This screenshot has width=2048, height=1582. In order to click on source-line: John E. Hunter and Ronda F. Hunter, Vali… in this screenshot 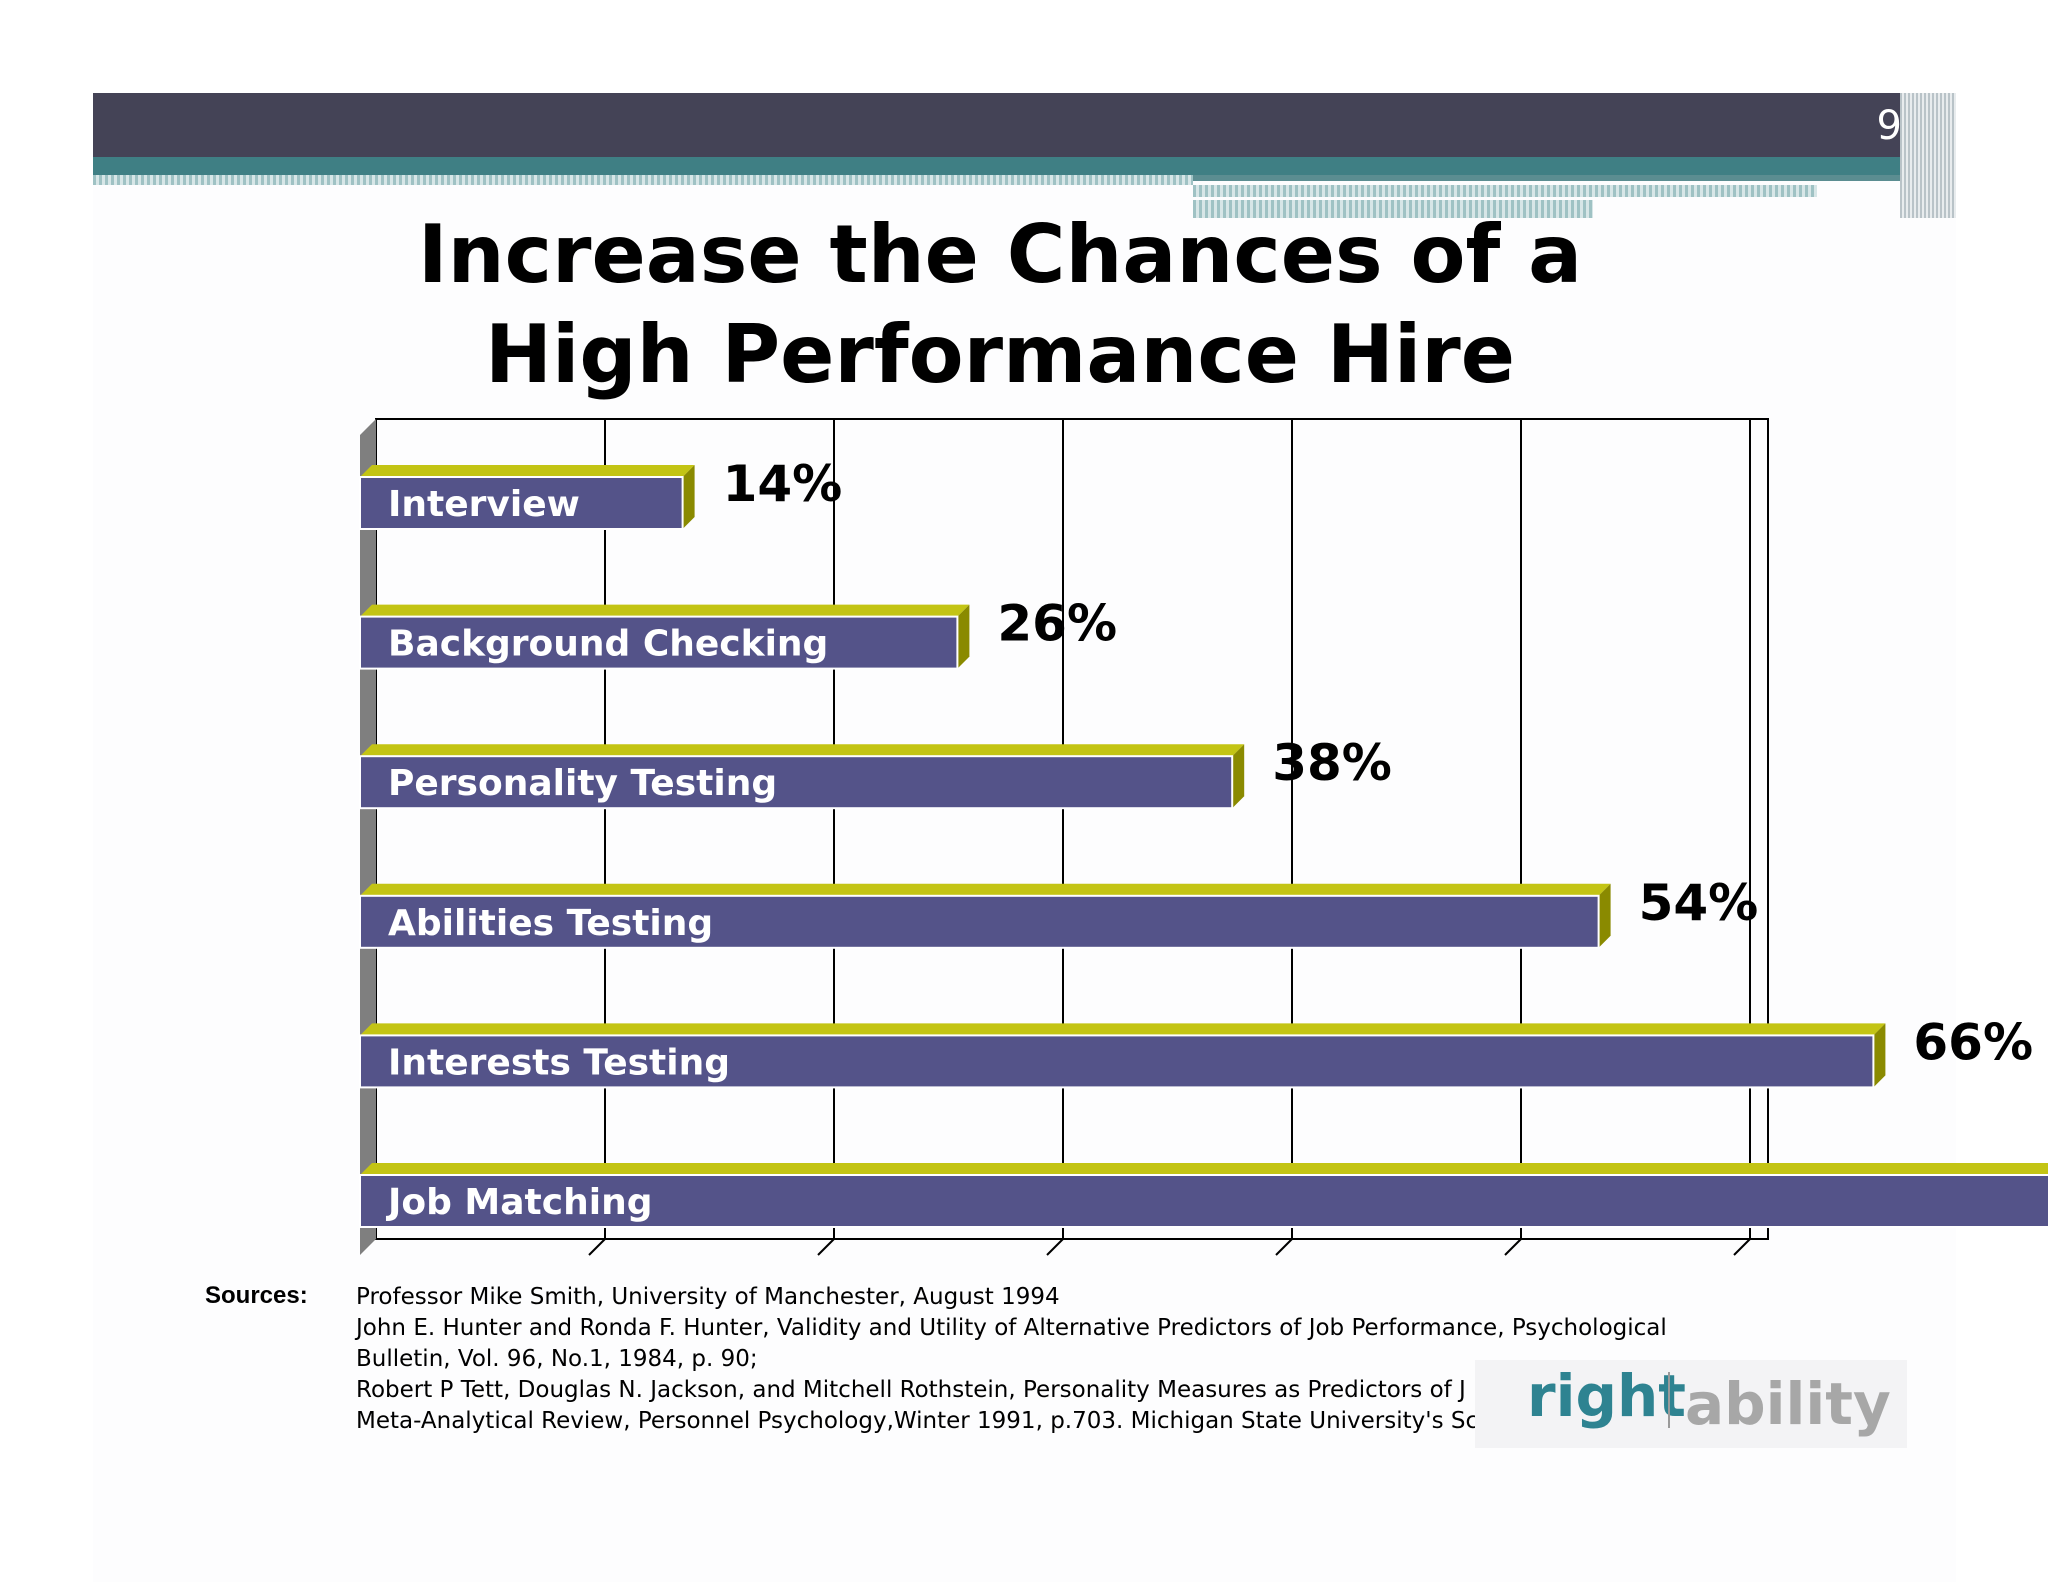, I will do `click(1011, 1328)`.